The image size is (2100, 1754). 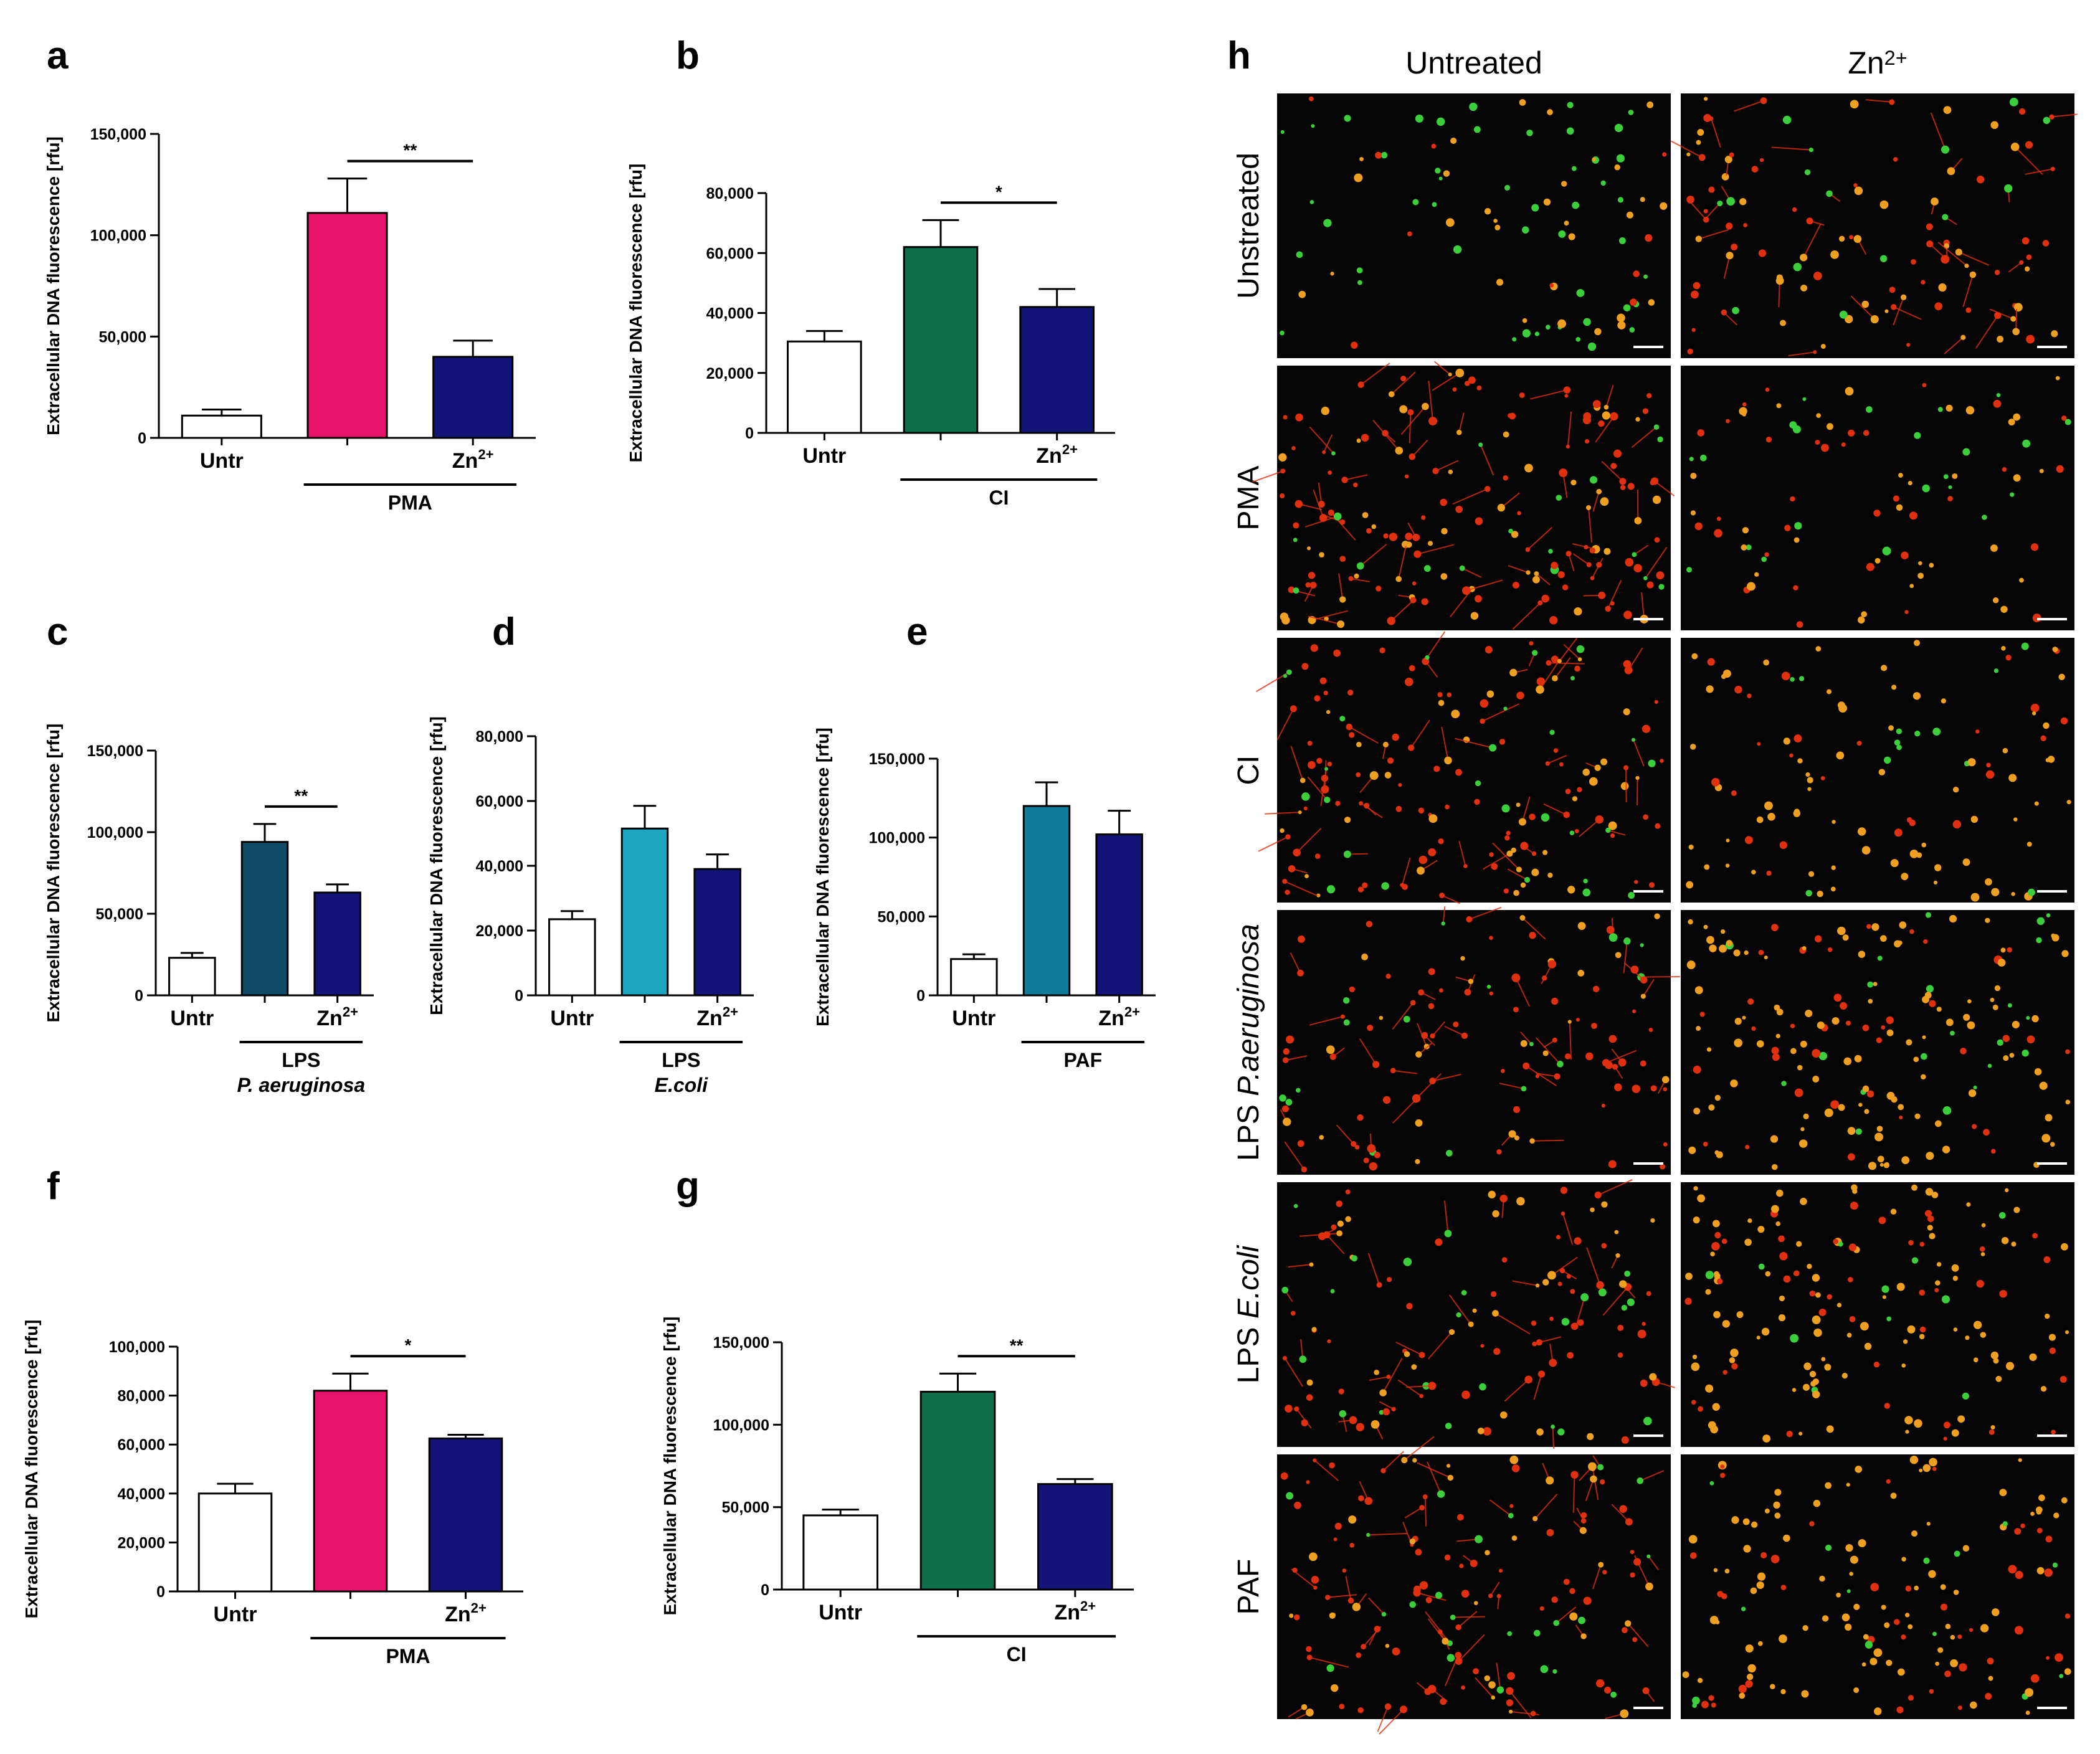 What do you see at coordinates (141, 1445) in the screenshot?
I see `y-tick-label: 60,000` at bounding box center [141, 1445].